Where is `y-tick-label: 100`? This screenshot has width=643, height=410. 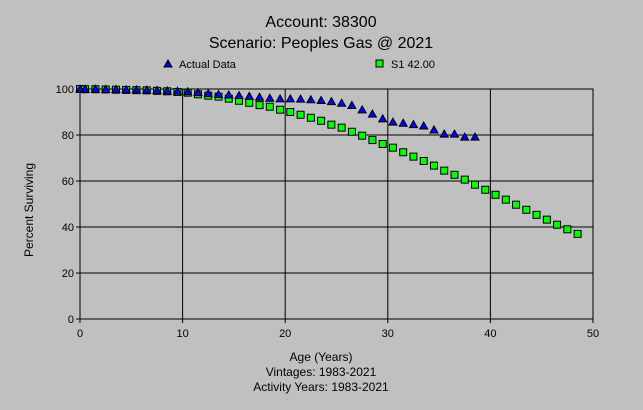
y-tick-label: 100 is located at coordinates (65, 90).